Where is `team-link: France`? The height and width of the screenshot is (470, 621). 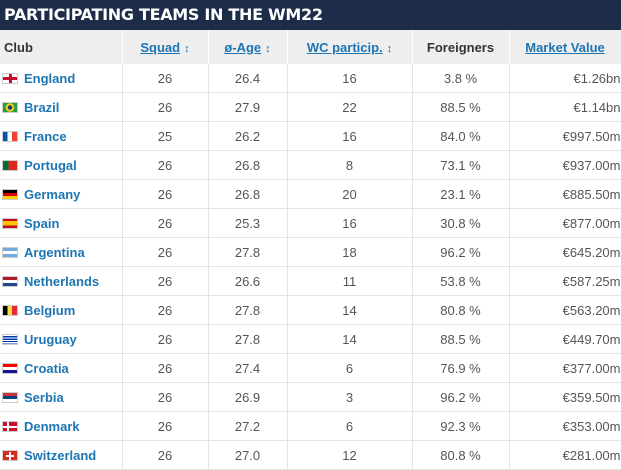 team-link: France is located at coordinates (45, 137).